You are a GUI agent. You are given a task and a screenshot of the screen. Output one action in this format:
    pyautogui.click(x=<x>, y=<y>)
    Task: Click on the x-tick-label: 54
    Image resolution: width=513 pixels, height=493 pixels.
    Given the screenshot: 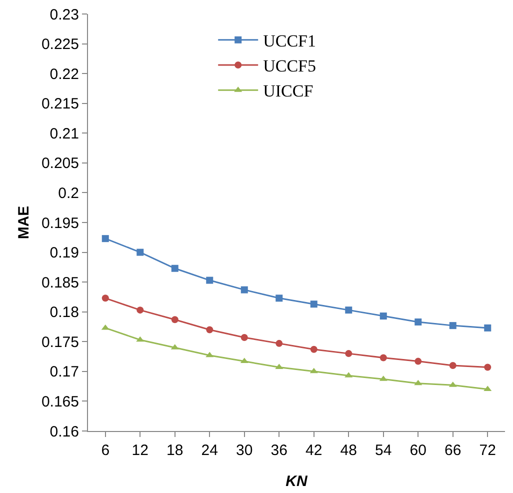 What is the action you would take?
    pyautogui.click(x=383, y=450)
    